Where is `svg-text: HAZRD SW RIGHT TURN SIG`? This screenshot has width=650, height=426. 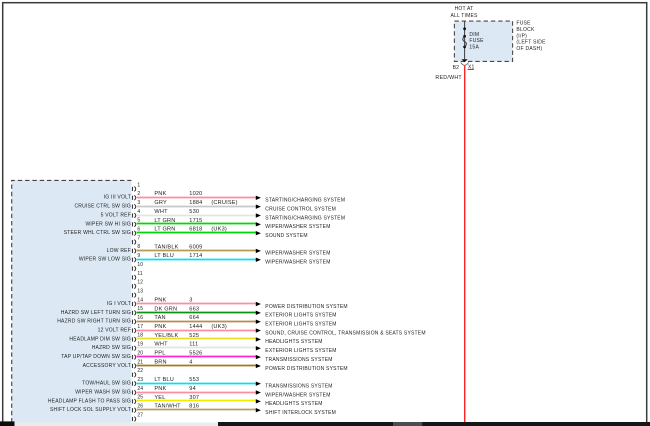 svg-text: HAZRD SW RIGHT TURN SIG is located at coordinates (94, 322).